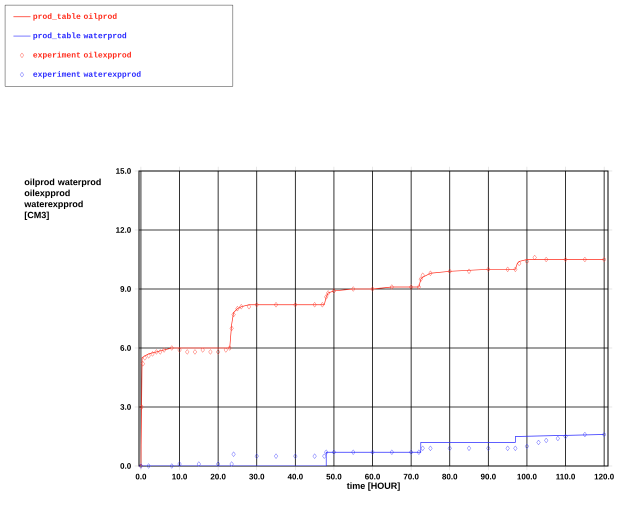  I want to click on x-tick-label: 30.0, so click(256, 477).